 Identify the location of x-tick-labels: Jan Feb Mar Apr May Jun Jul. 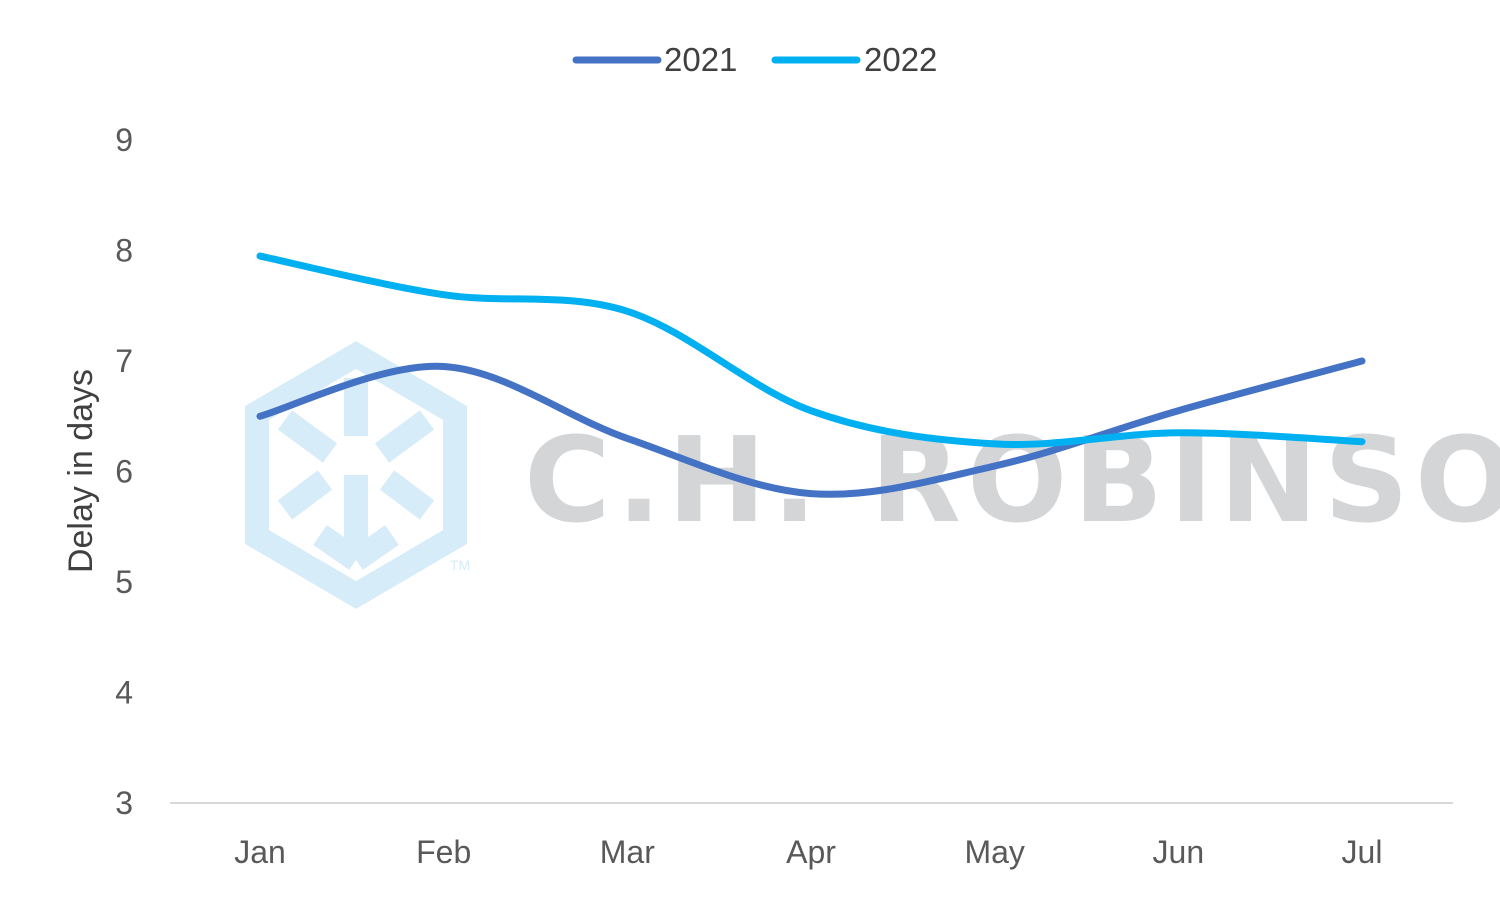
(808, 852).